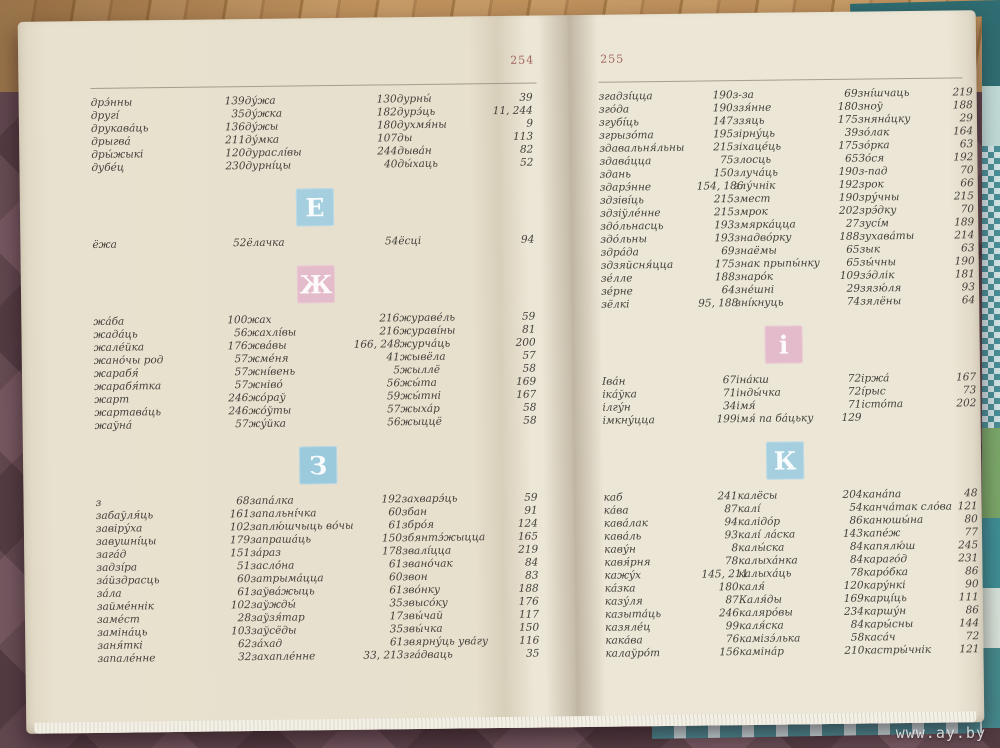 The width and height of the screenshot is (1000, 748). What do you see at coordinates (427, 551) in the screenshot?
I see `entry-word: звалі́цца` at bounding box center [427, 551].